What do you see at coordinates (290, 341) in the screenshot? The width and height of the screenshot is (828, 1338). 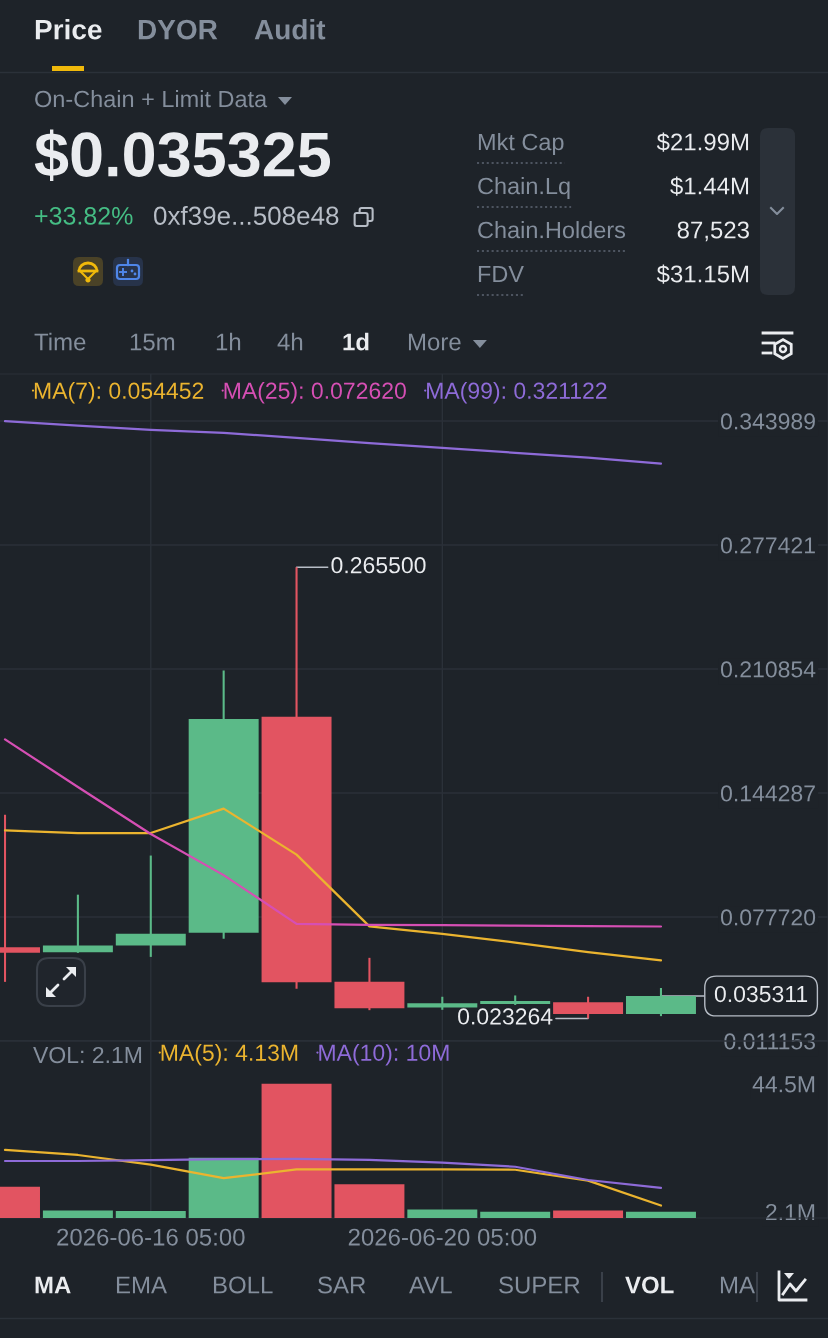 I see `text: 4h` at bounding box center [290, 341].